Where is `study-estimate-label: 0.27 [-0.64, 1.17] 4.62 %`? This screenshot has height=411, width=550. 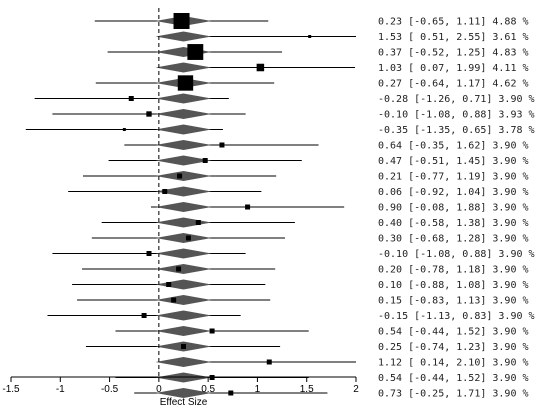 study-estimate-label: 0.27 [-0.64, 1.17] 4.62 % is located at coordinates (453, 84).